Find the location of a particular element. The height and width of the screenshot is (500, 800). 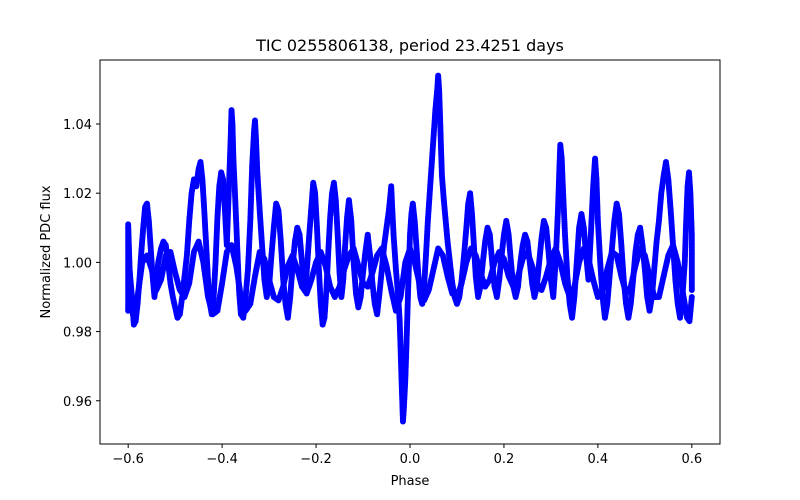

x-axis-ticks: −0.6 −0.4 −0.2 0.0 0.2 0.4 0.6 is located at coordinates (407, 455).